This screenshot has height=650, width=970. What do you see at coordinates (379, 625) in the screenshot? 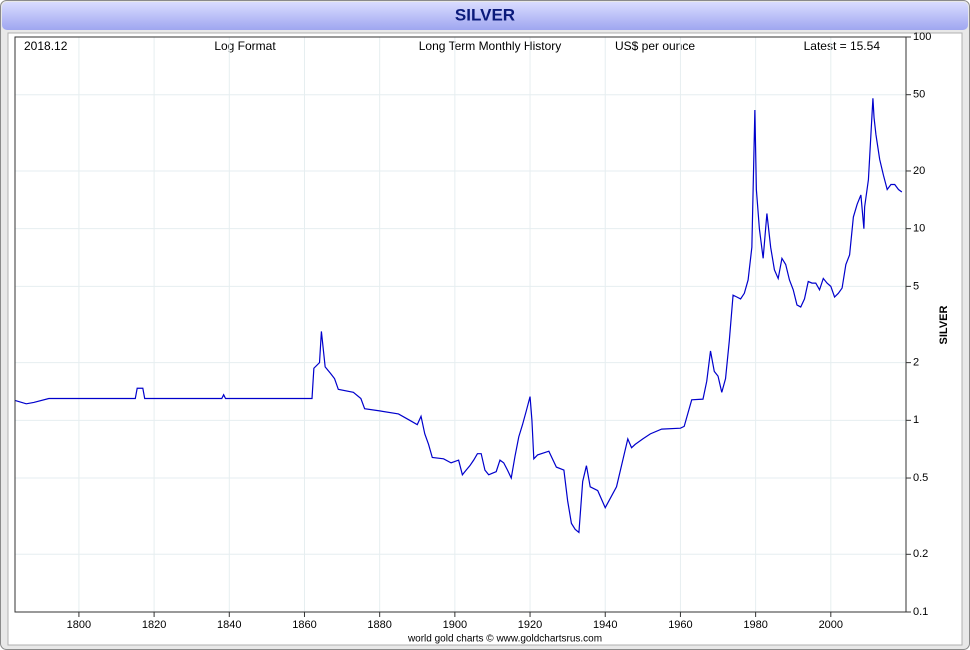
I see `x-tick-label: 1880` at bounding box center [379, 625].